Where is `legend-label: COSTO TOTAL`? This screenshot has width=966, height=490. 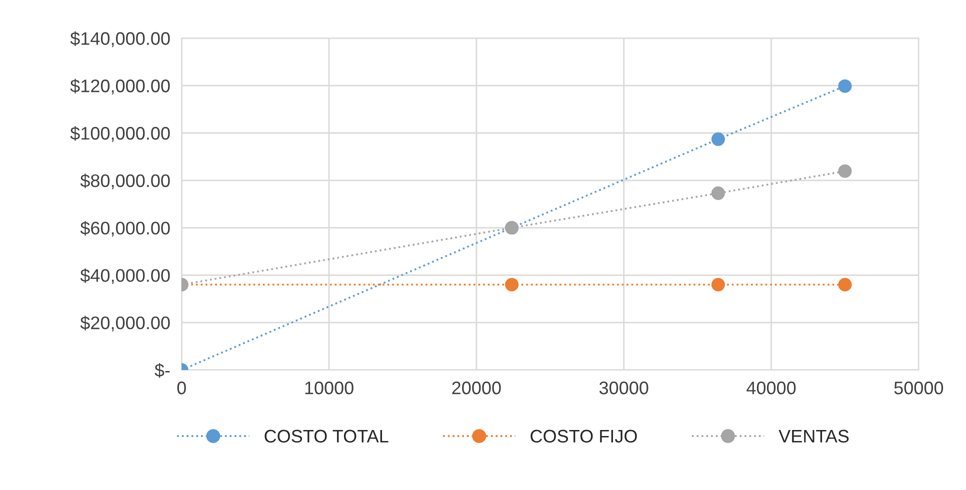
legend-label: COSTO TOTAL is located at coordinates (326, 436).